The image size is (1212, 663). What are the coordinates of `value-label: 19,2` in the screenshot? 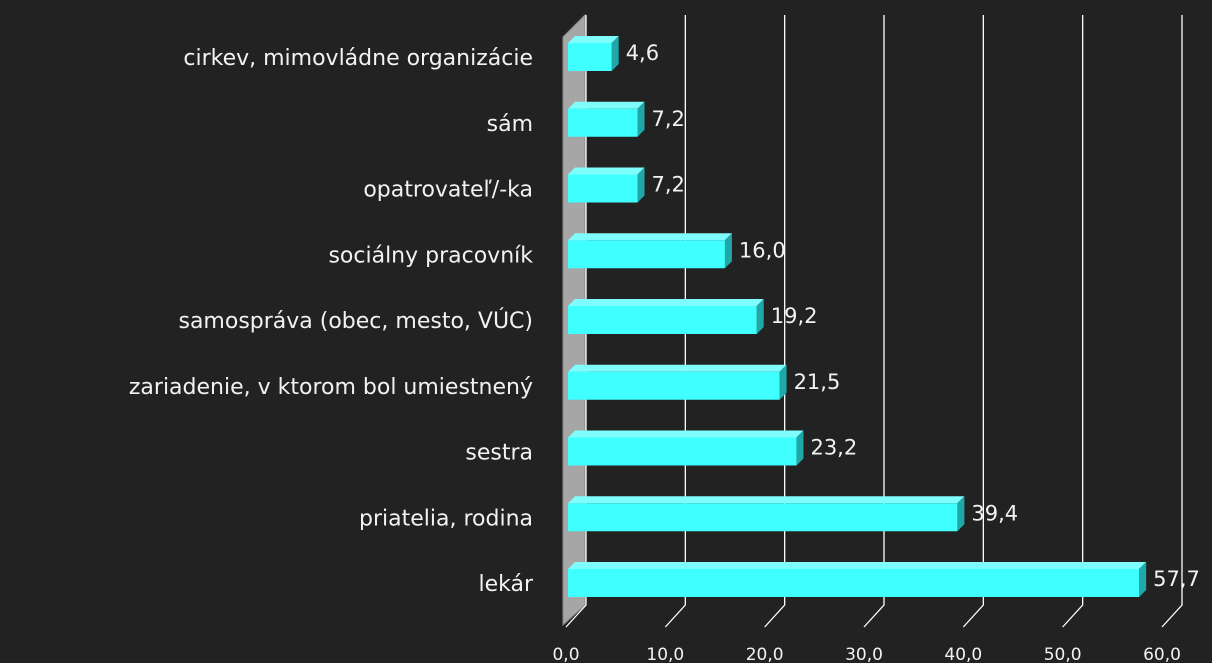 It's located at (794, 316).